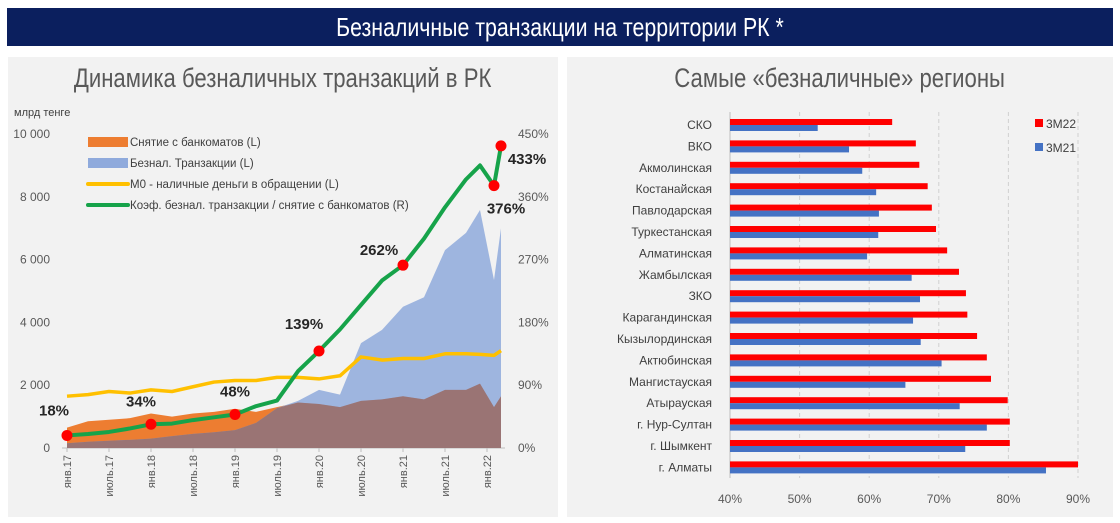  What do you see at coordinates (152, 471) in the screenshot?
I see `x-tick-label: янв.18` at bounding box center [152, 471].